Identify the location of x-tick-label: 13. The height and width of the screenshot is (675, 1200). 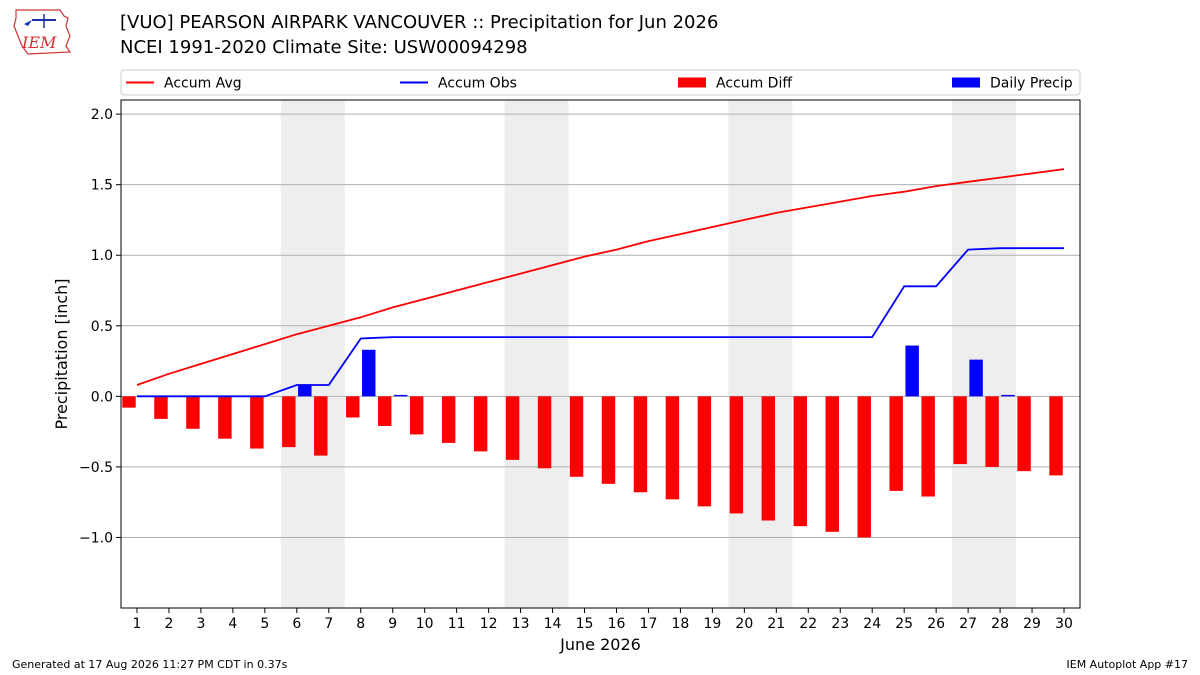
(521, 624).